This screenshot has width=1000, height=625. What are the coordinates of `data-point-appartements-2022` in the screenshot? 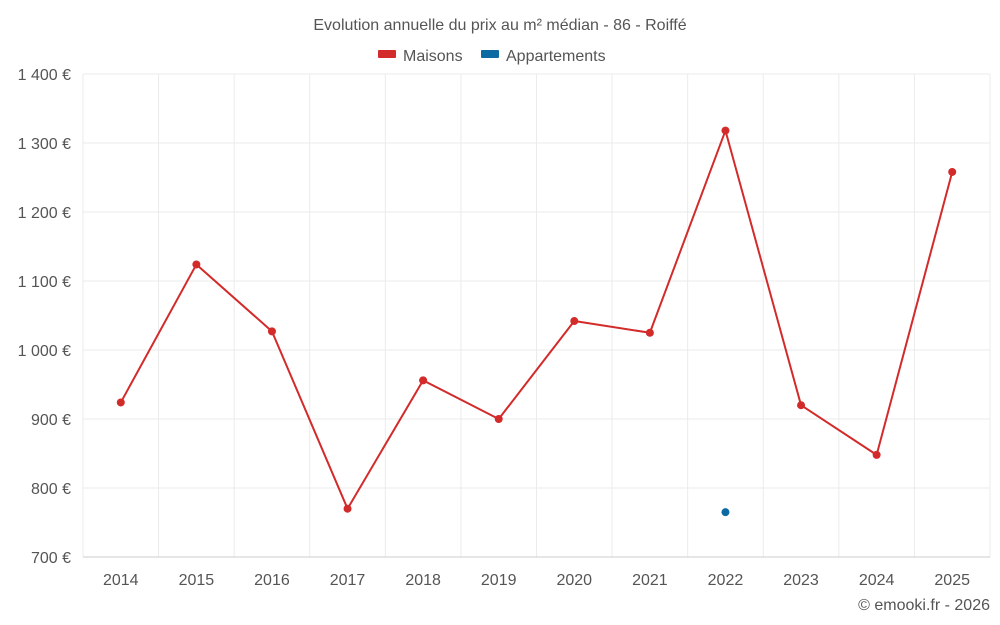 It's located at (725, 512).